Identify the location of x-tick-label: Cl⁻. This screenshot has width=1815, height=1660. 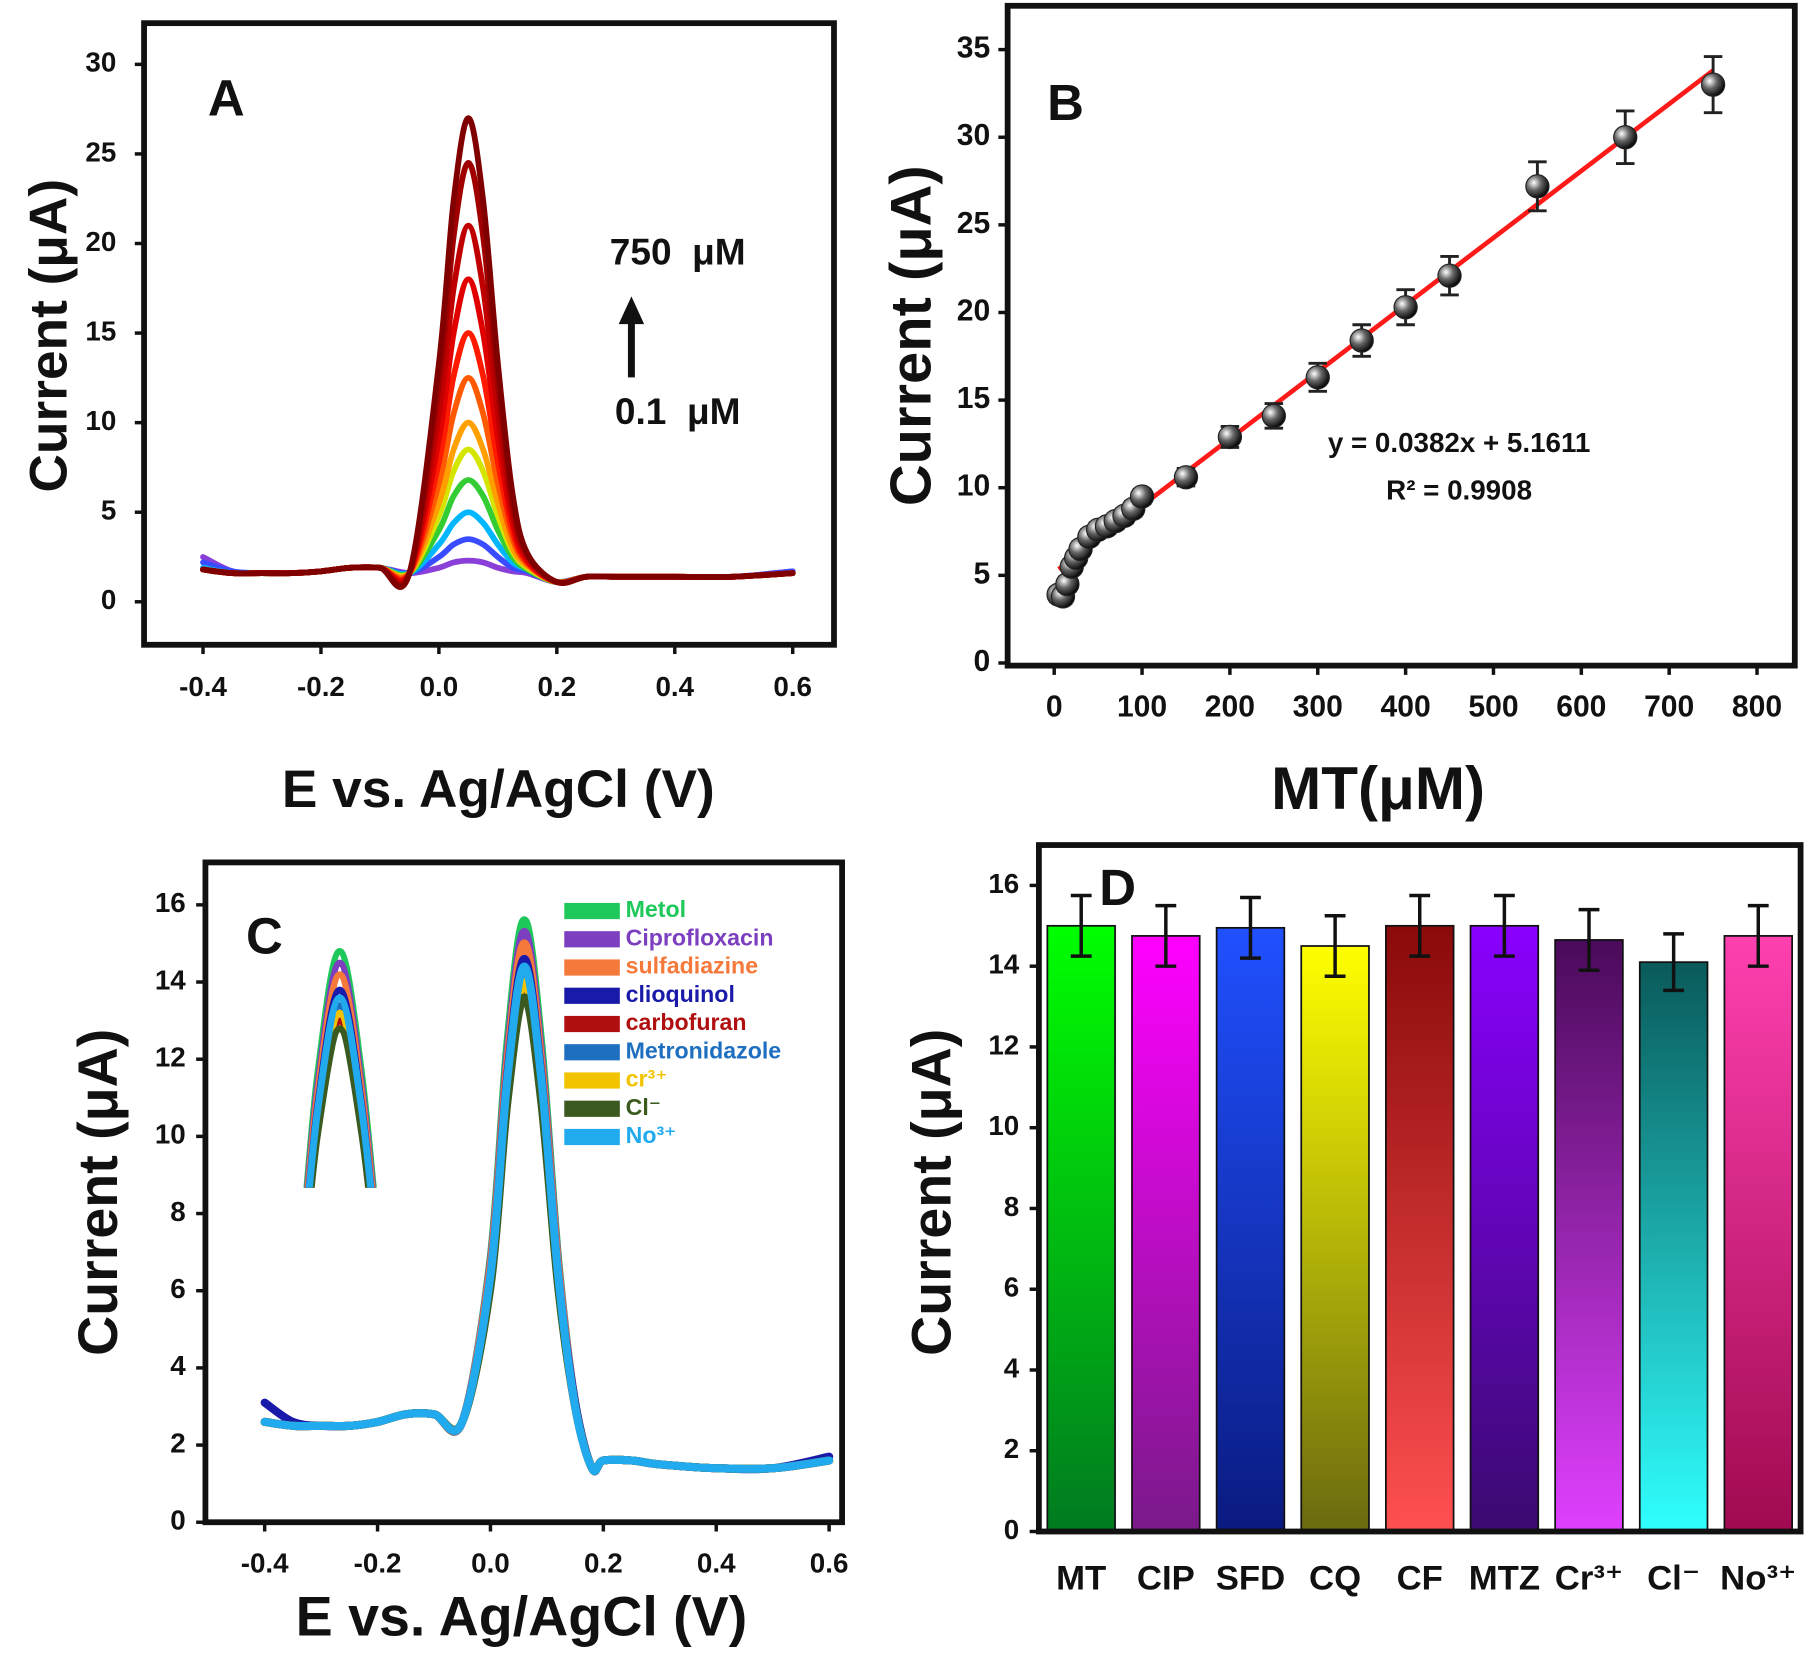
(1673, 1578).